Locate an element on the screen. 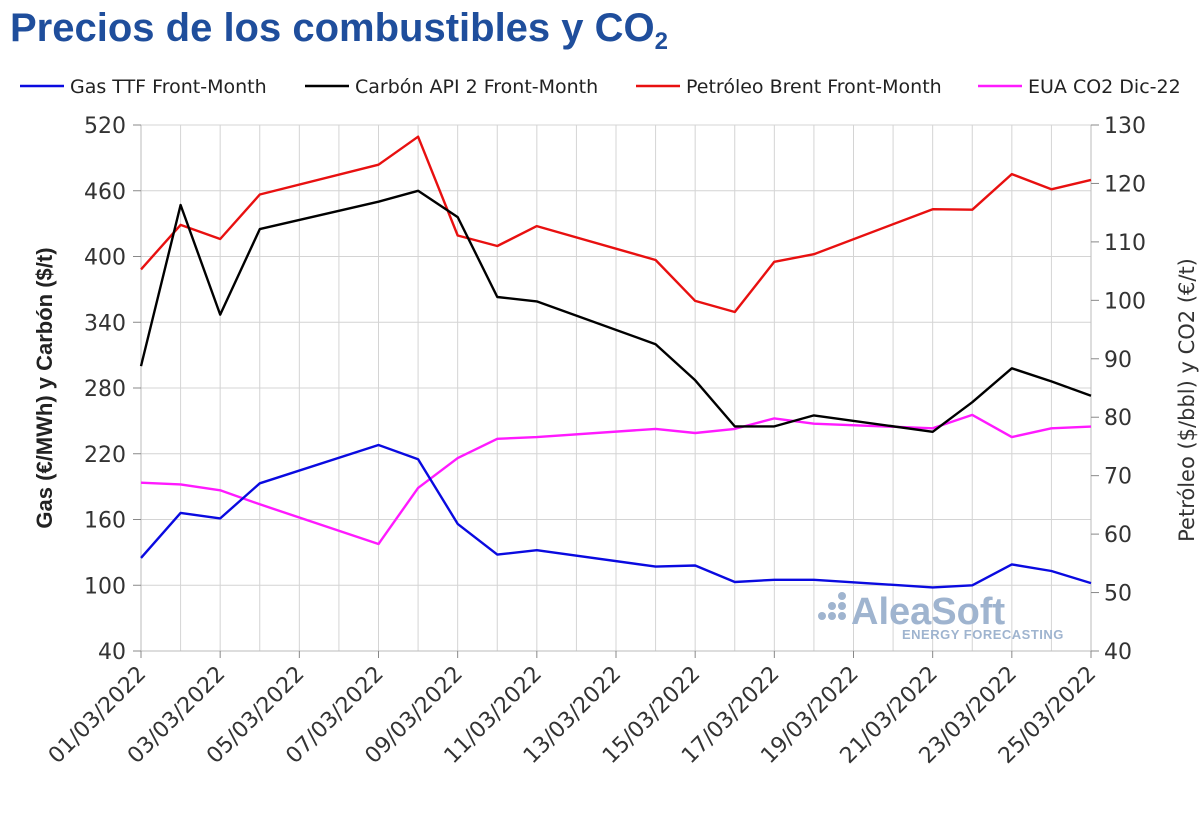  watermark-brand: AleaSoft is located at coordinates (928, 612).